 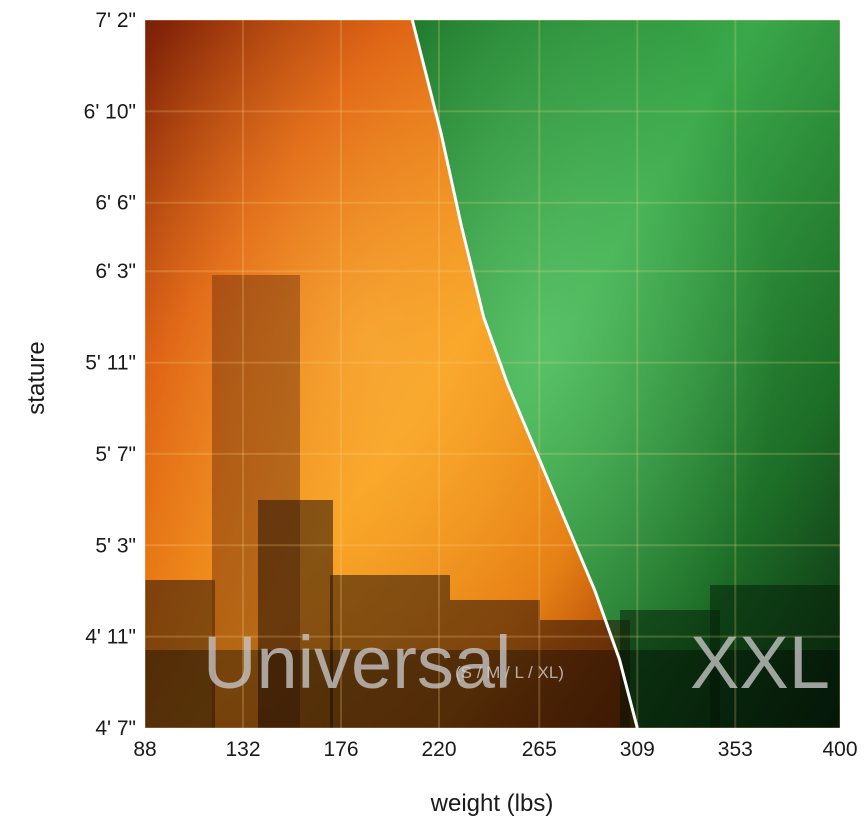 What do you see at coordinates (115, 20) in the screenshot?
I see `y-tick-label: 7' 2"` at bounding box center [115, 20].